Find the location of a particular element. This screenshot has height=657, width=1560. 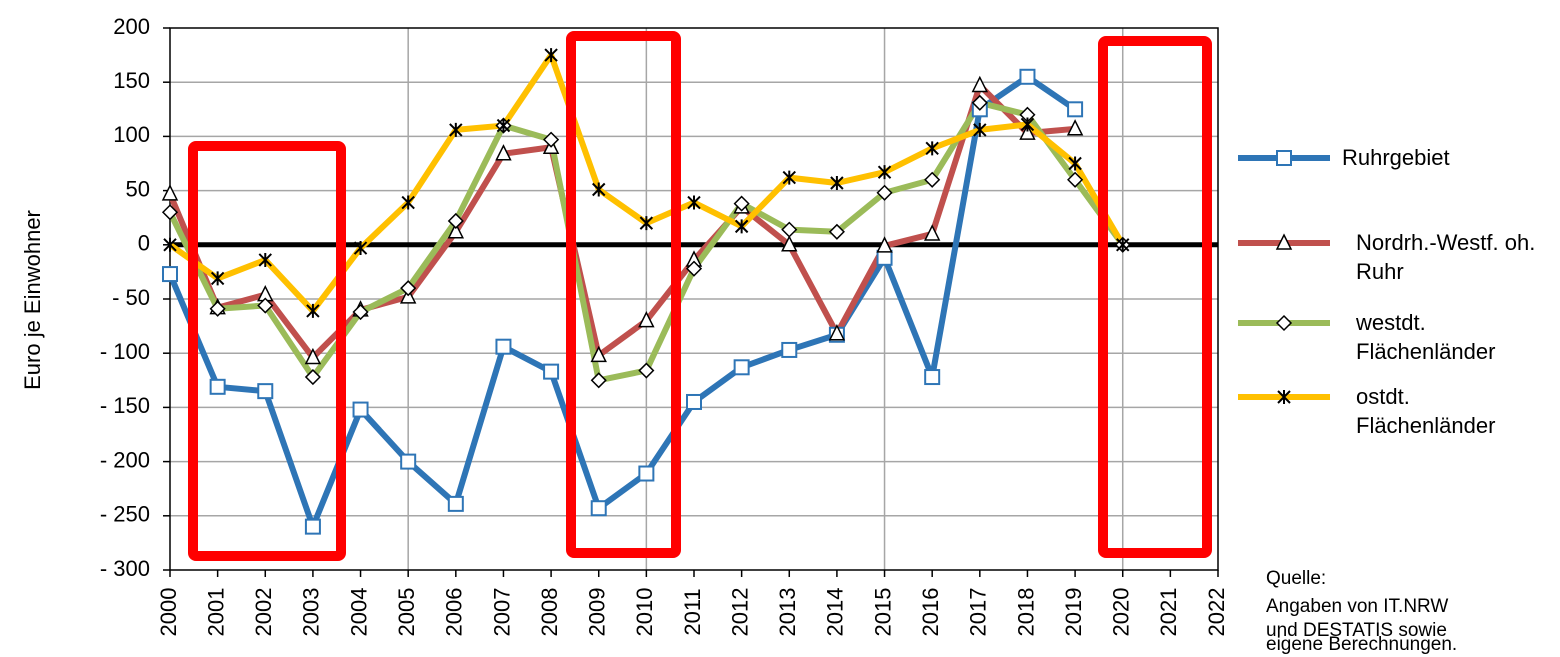

x-tick-label: 2016 is located at coordinates (930, 612).